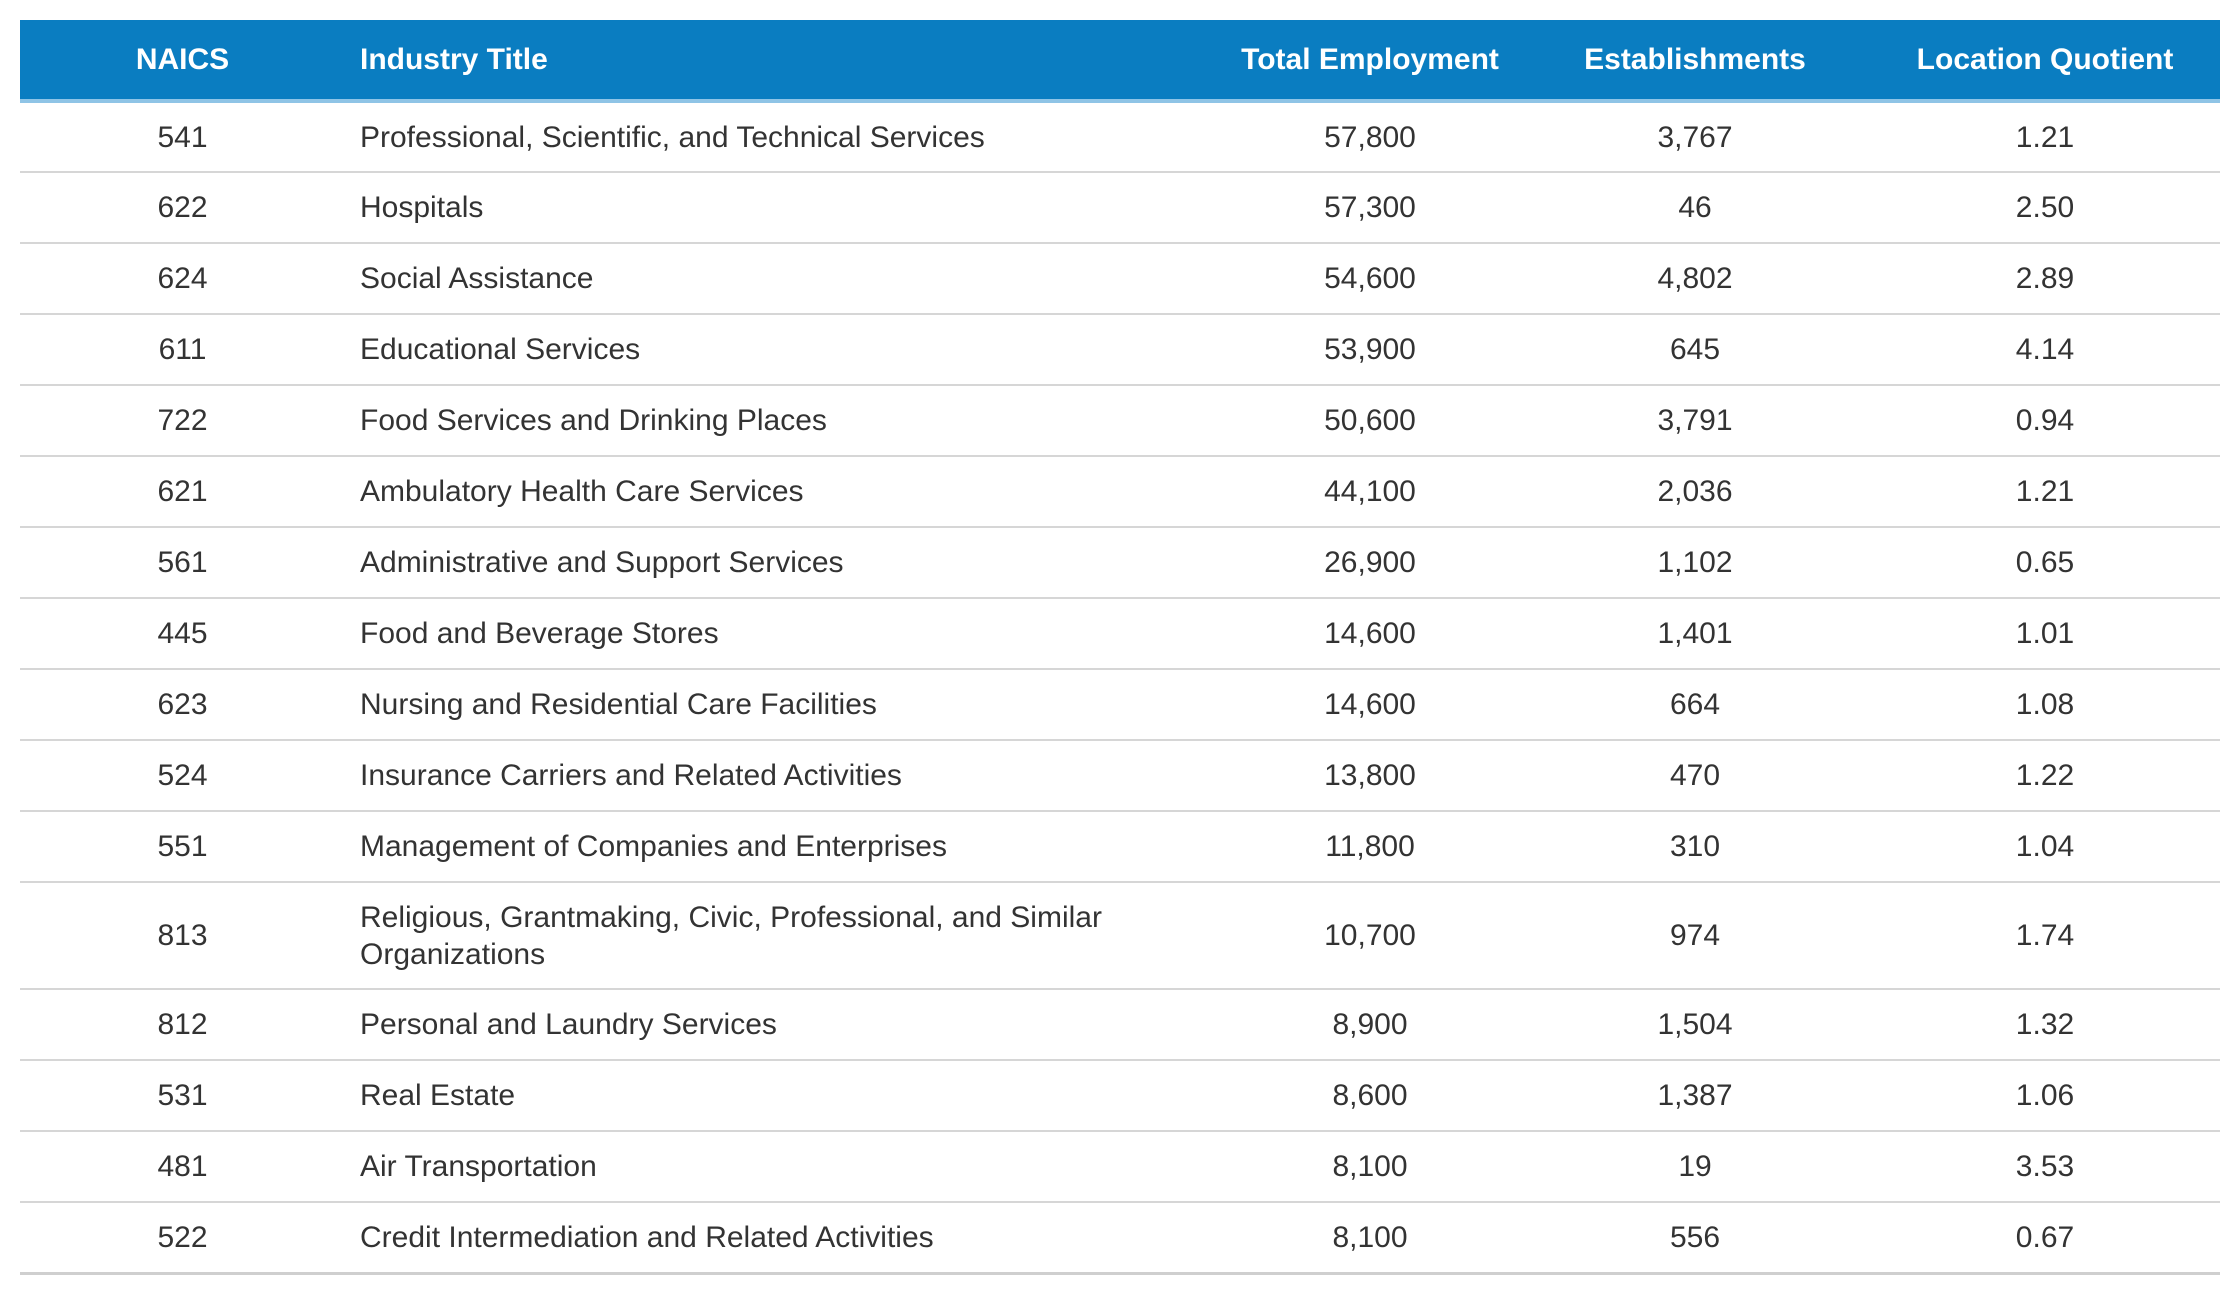  What do you see at coordinates (182, 59) in the screenshot?
I see `column-header-naics: NAICS` at bounding box center [182, 59].